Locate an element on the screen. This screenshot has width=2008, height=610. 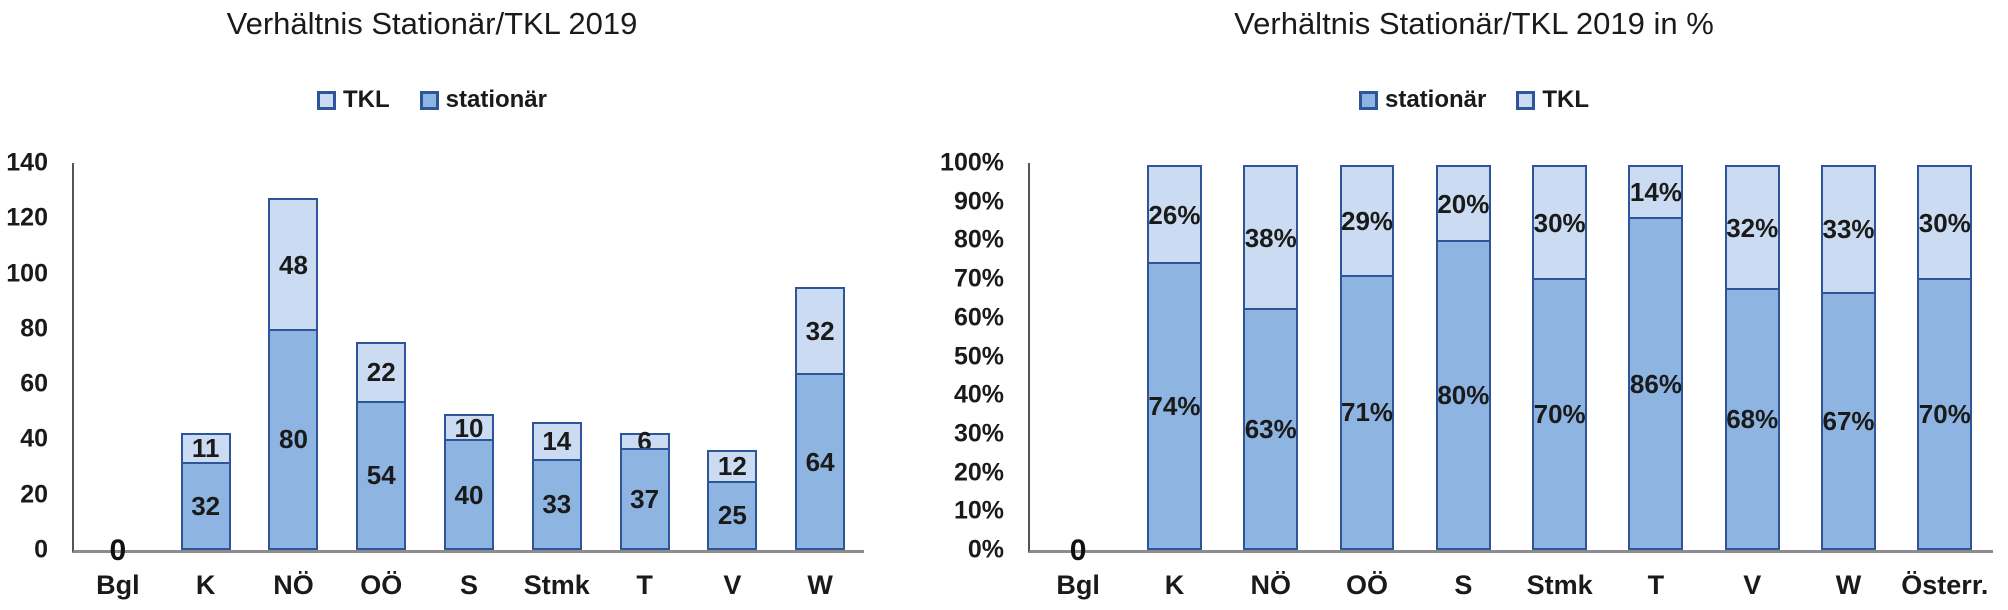
data-label: 14 is located at coordinates (557, 441).